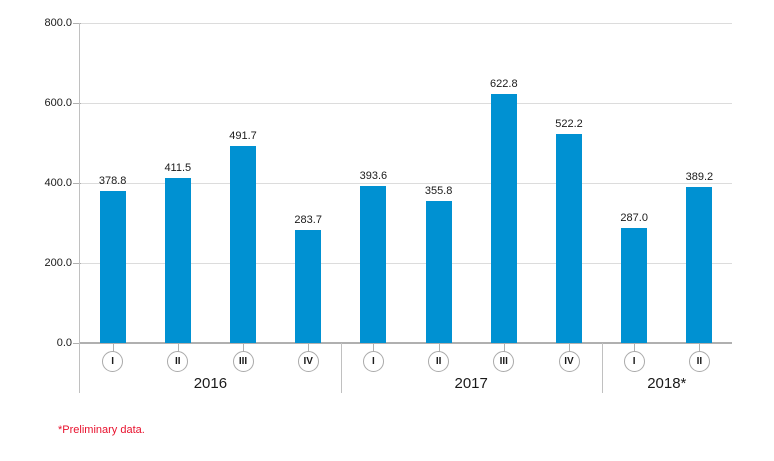 Image resolution: width=774 pixels, height=461 pixels. What do you see at coordinates (178, 168) in the screenshot?
I see `bar-value-label: 411.5` at bounding box center [178, 168].